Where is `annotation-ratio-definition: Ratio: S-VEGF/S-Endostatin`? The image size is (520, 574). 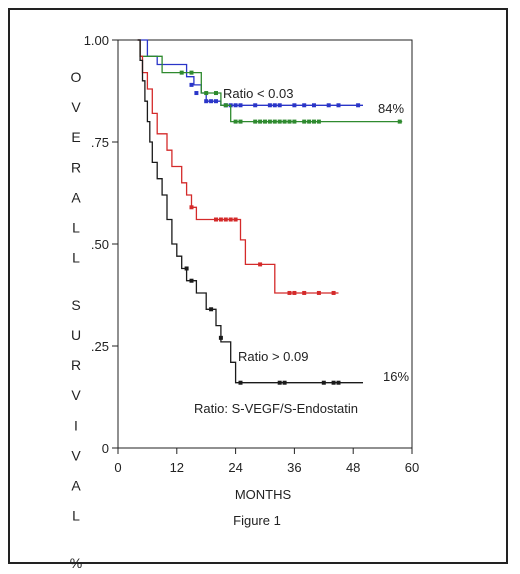 annotation-ratio-definition: Ratio: S-VEGF/S-Endostatin is located at coordinates (276, 408).